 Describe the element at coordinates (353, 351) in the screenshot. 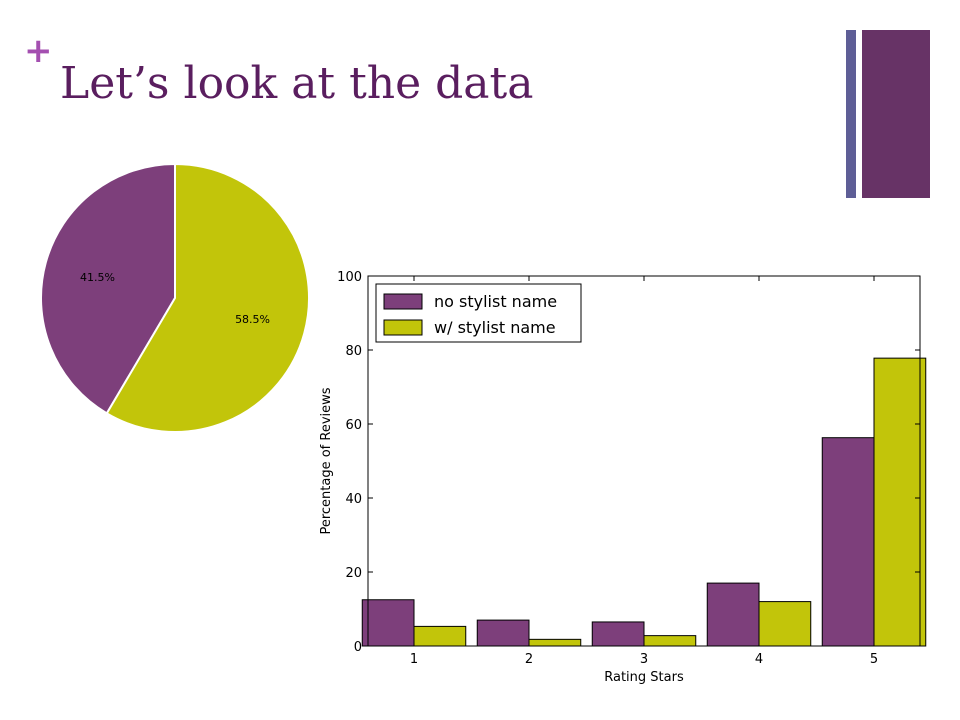

I see `y-tick-label: 80` at that location.